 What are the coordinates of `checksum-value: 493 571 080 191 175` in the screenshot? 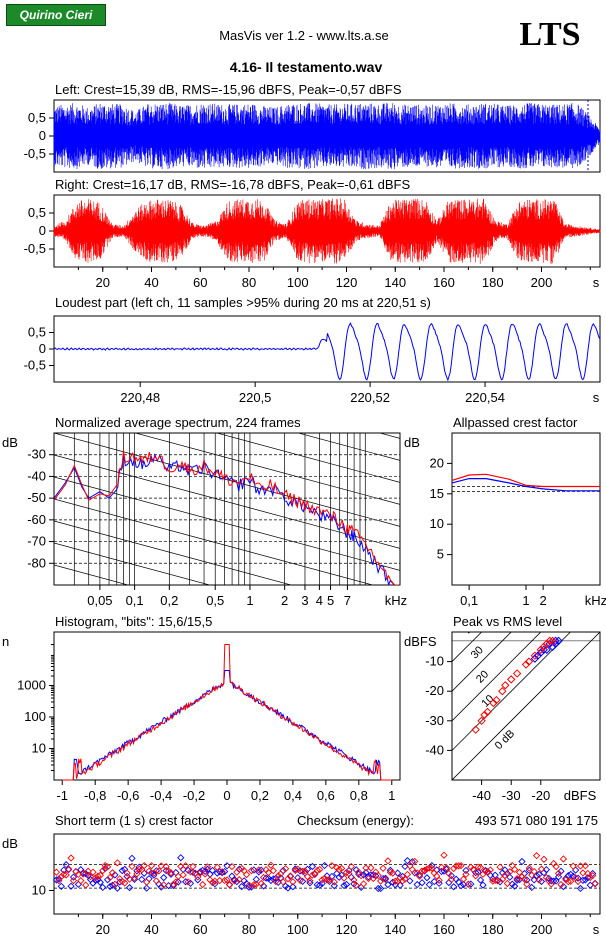 It's located at (536, 820).